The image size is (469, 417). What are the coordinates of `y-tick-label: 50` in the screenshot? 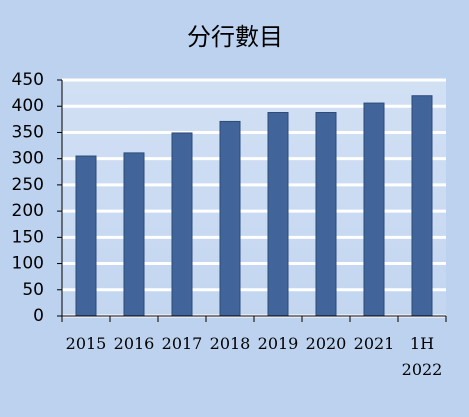 It's located at (33, 290).